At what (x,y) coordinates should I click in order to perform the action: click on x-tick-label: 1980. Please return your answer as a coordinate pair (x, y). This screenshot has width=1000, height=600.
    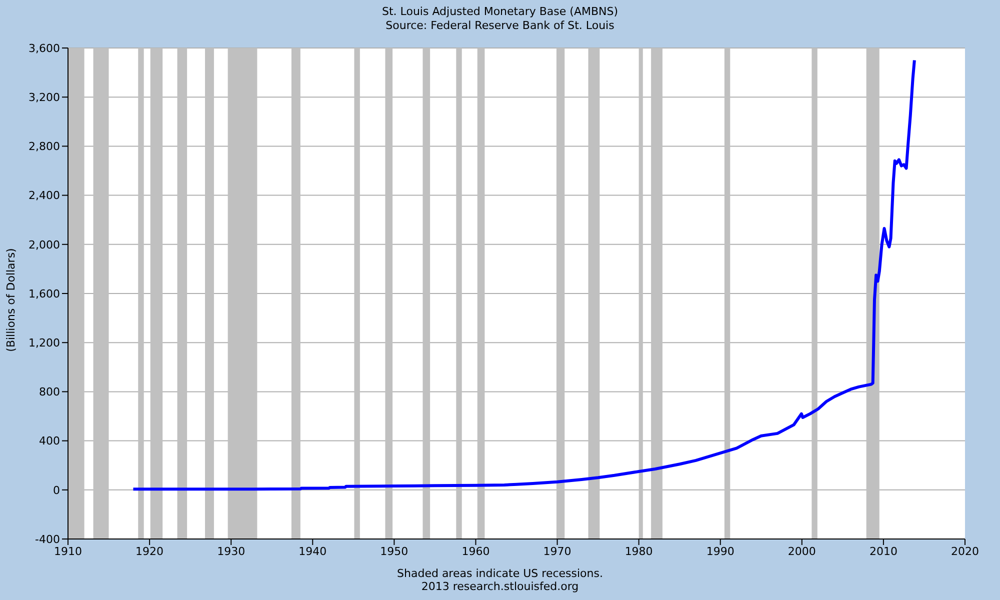
    Looking at the image, I should click on (638, 551).